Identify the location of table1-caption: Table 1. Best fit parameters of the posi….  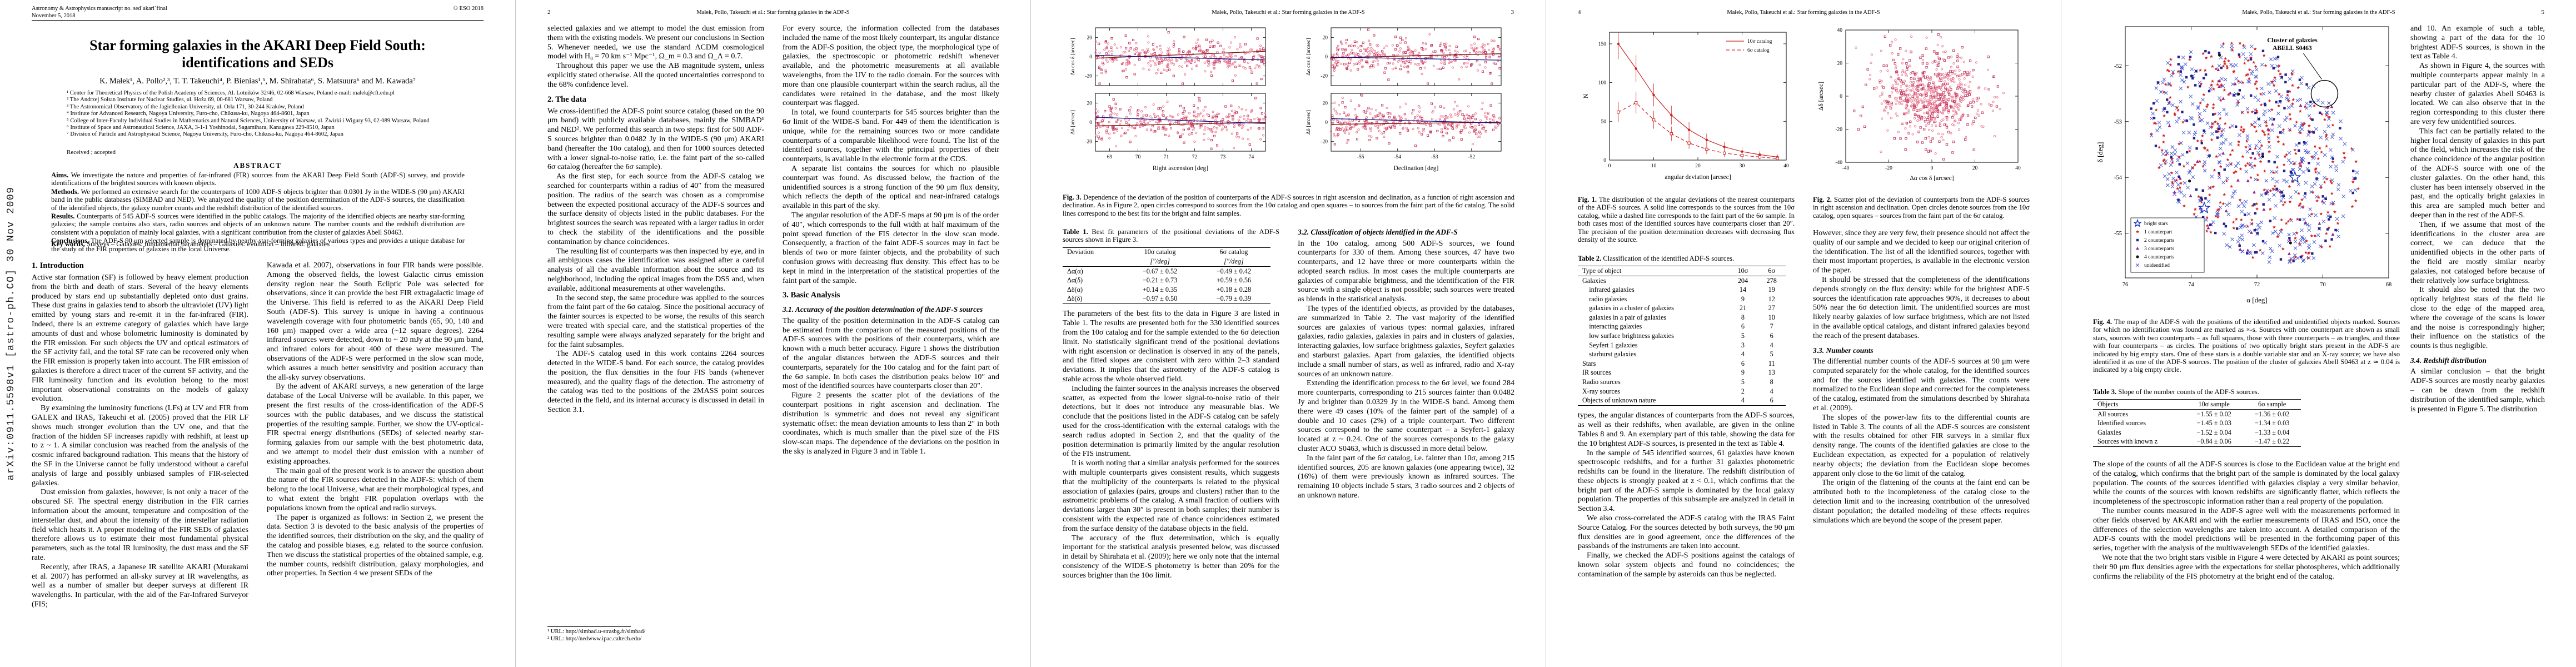
(1171, 236).